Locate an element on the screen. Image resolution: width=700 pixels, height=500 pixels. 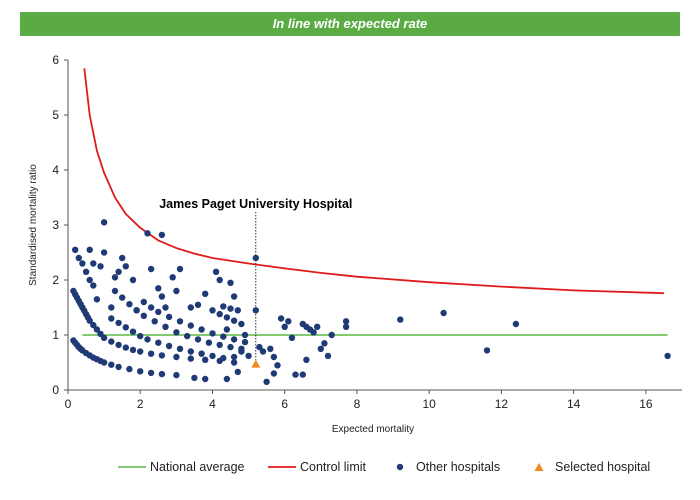
x-tick-label: 12 is located at coordinates (502, 404).